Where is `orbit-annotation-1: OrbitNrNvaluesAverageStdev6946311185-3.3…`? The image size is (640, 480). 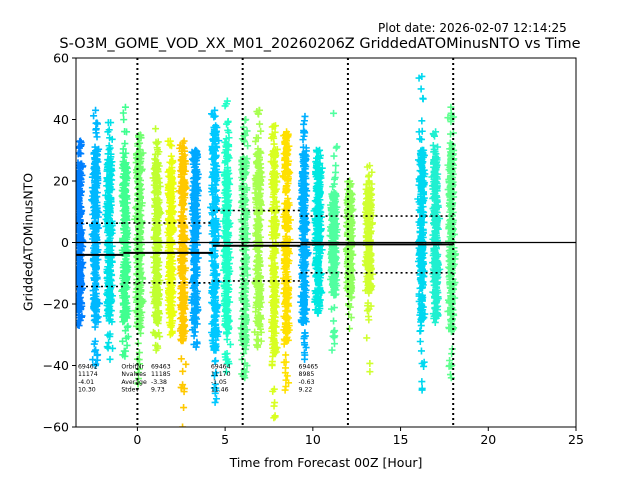
orbit-annotation-1: OrbitNrNvaluesAverageStdev6946311185-3.3… is located at coordinates (145, 379).